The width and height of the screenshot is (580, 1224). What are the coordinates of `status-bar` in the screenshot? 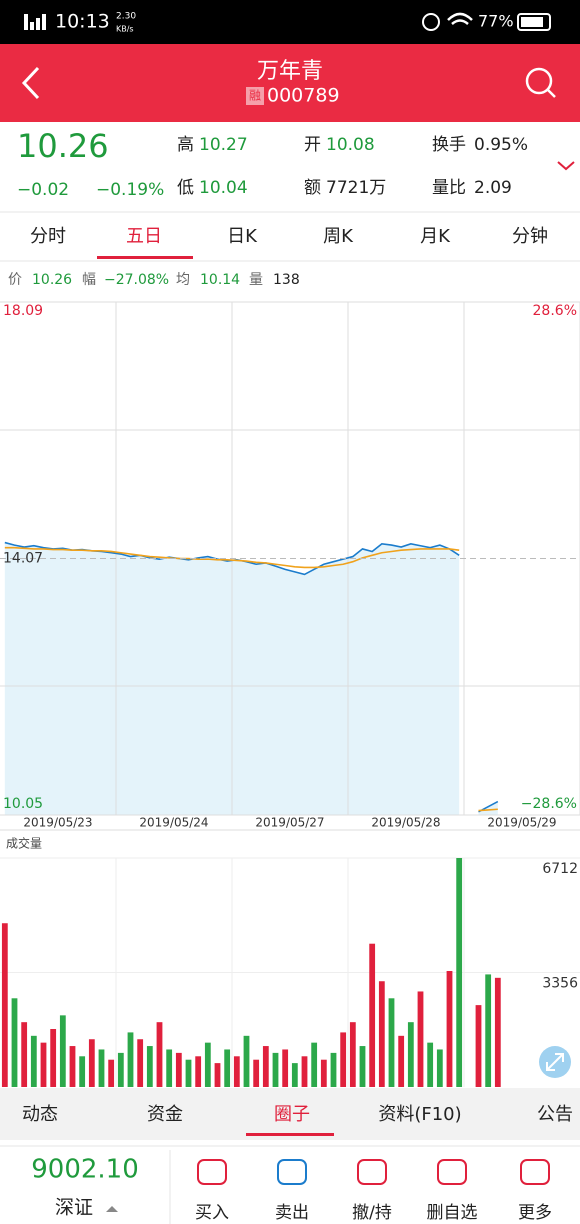 It's located at (290, 22).